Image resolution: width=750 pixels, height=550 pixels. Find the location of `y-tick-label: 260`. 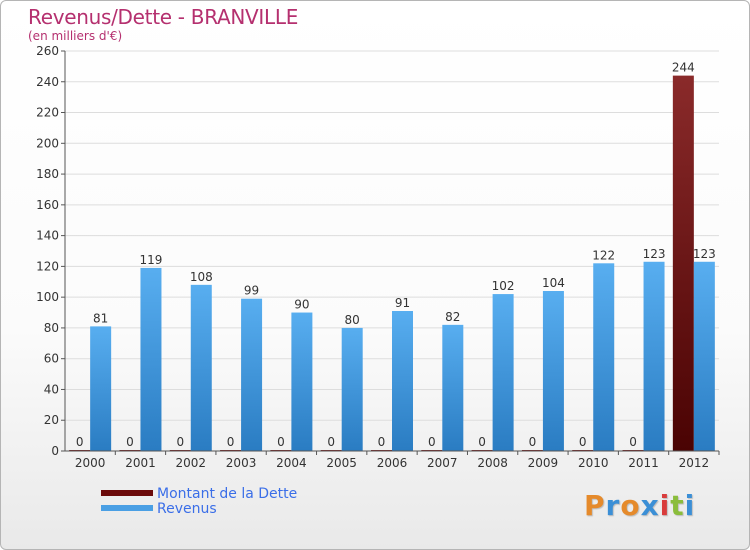

y-tick-label: 260 is located at coordinates (47, 51).